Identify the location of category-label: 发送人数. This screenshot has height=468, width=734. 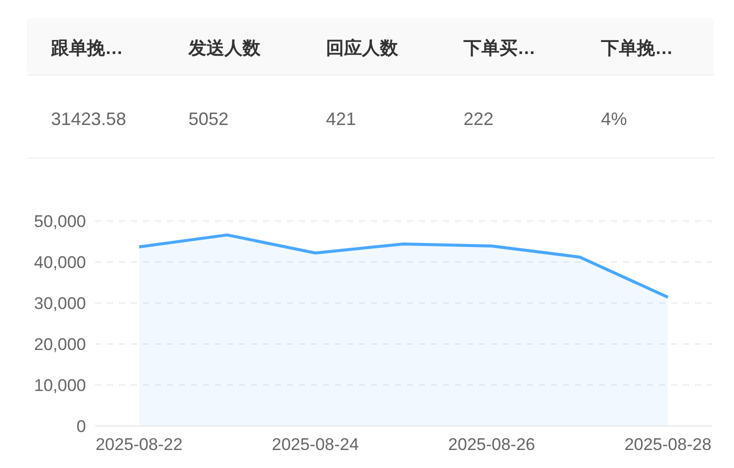
(225, 48).